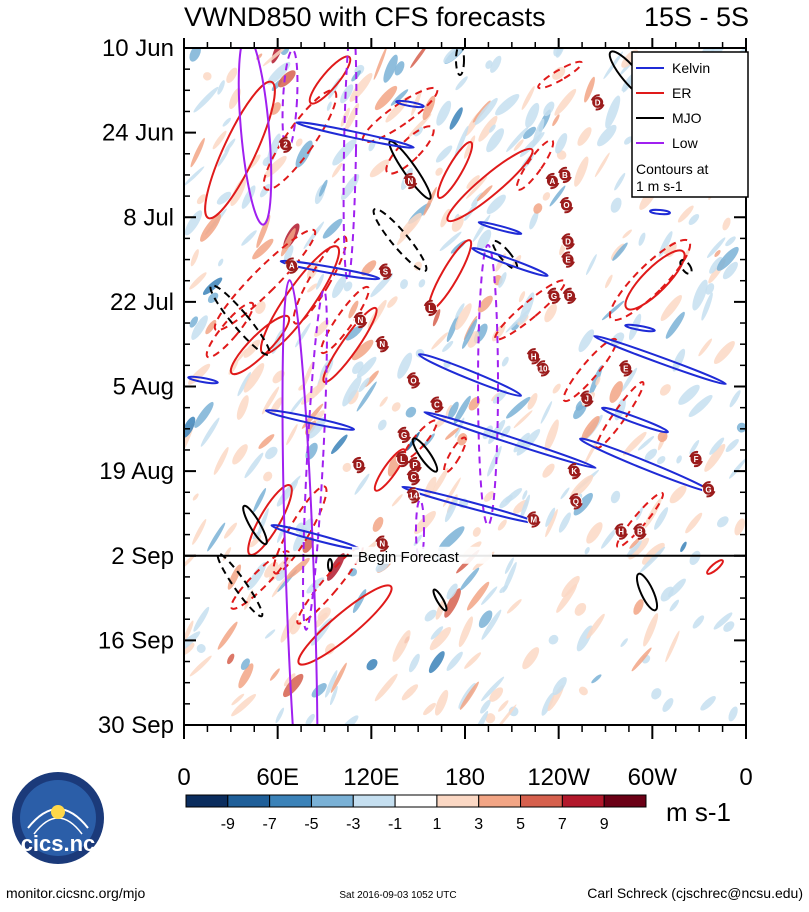  Describe the element at coordinates (138, 133) in the screenshot. I see `y-tick-label: 24 Jun` at that location.